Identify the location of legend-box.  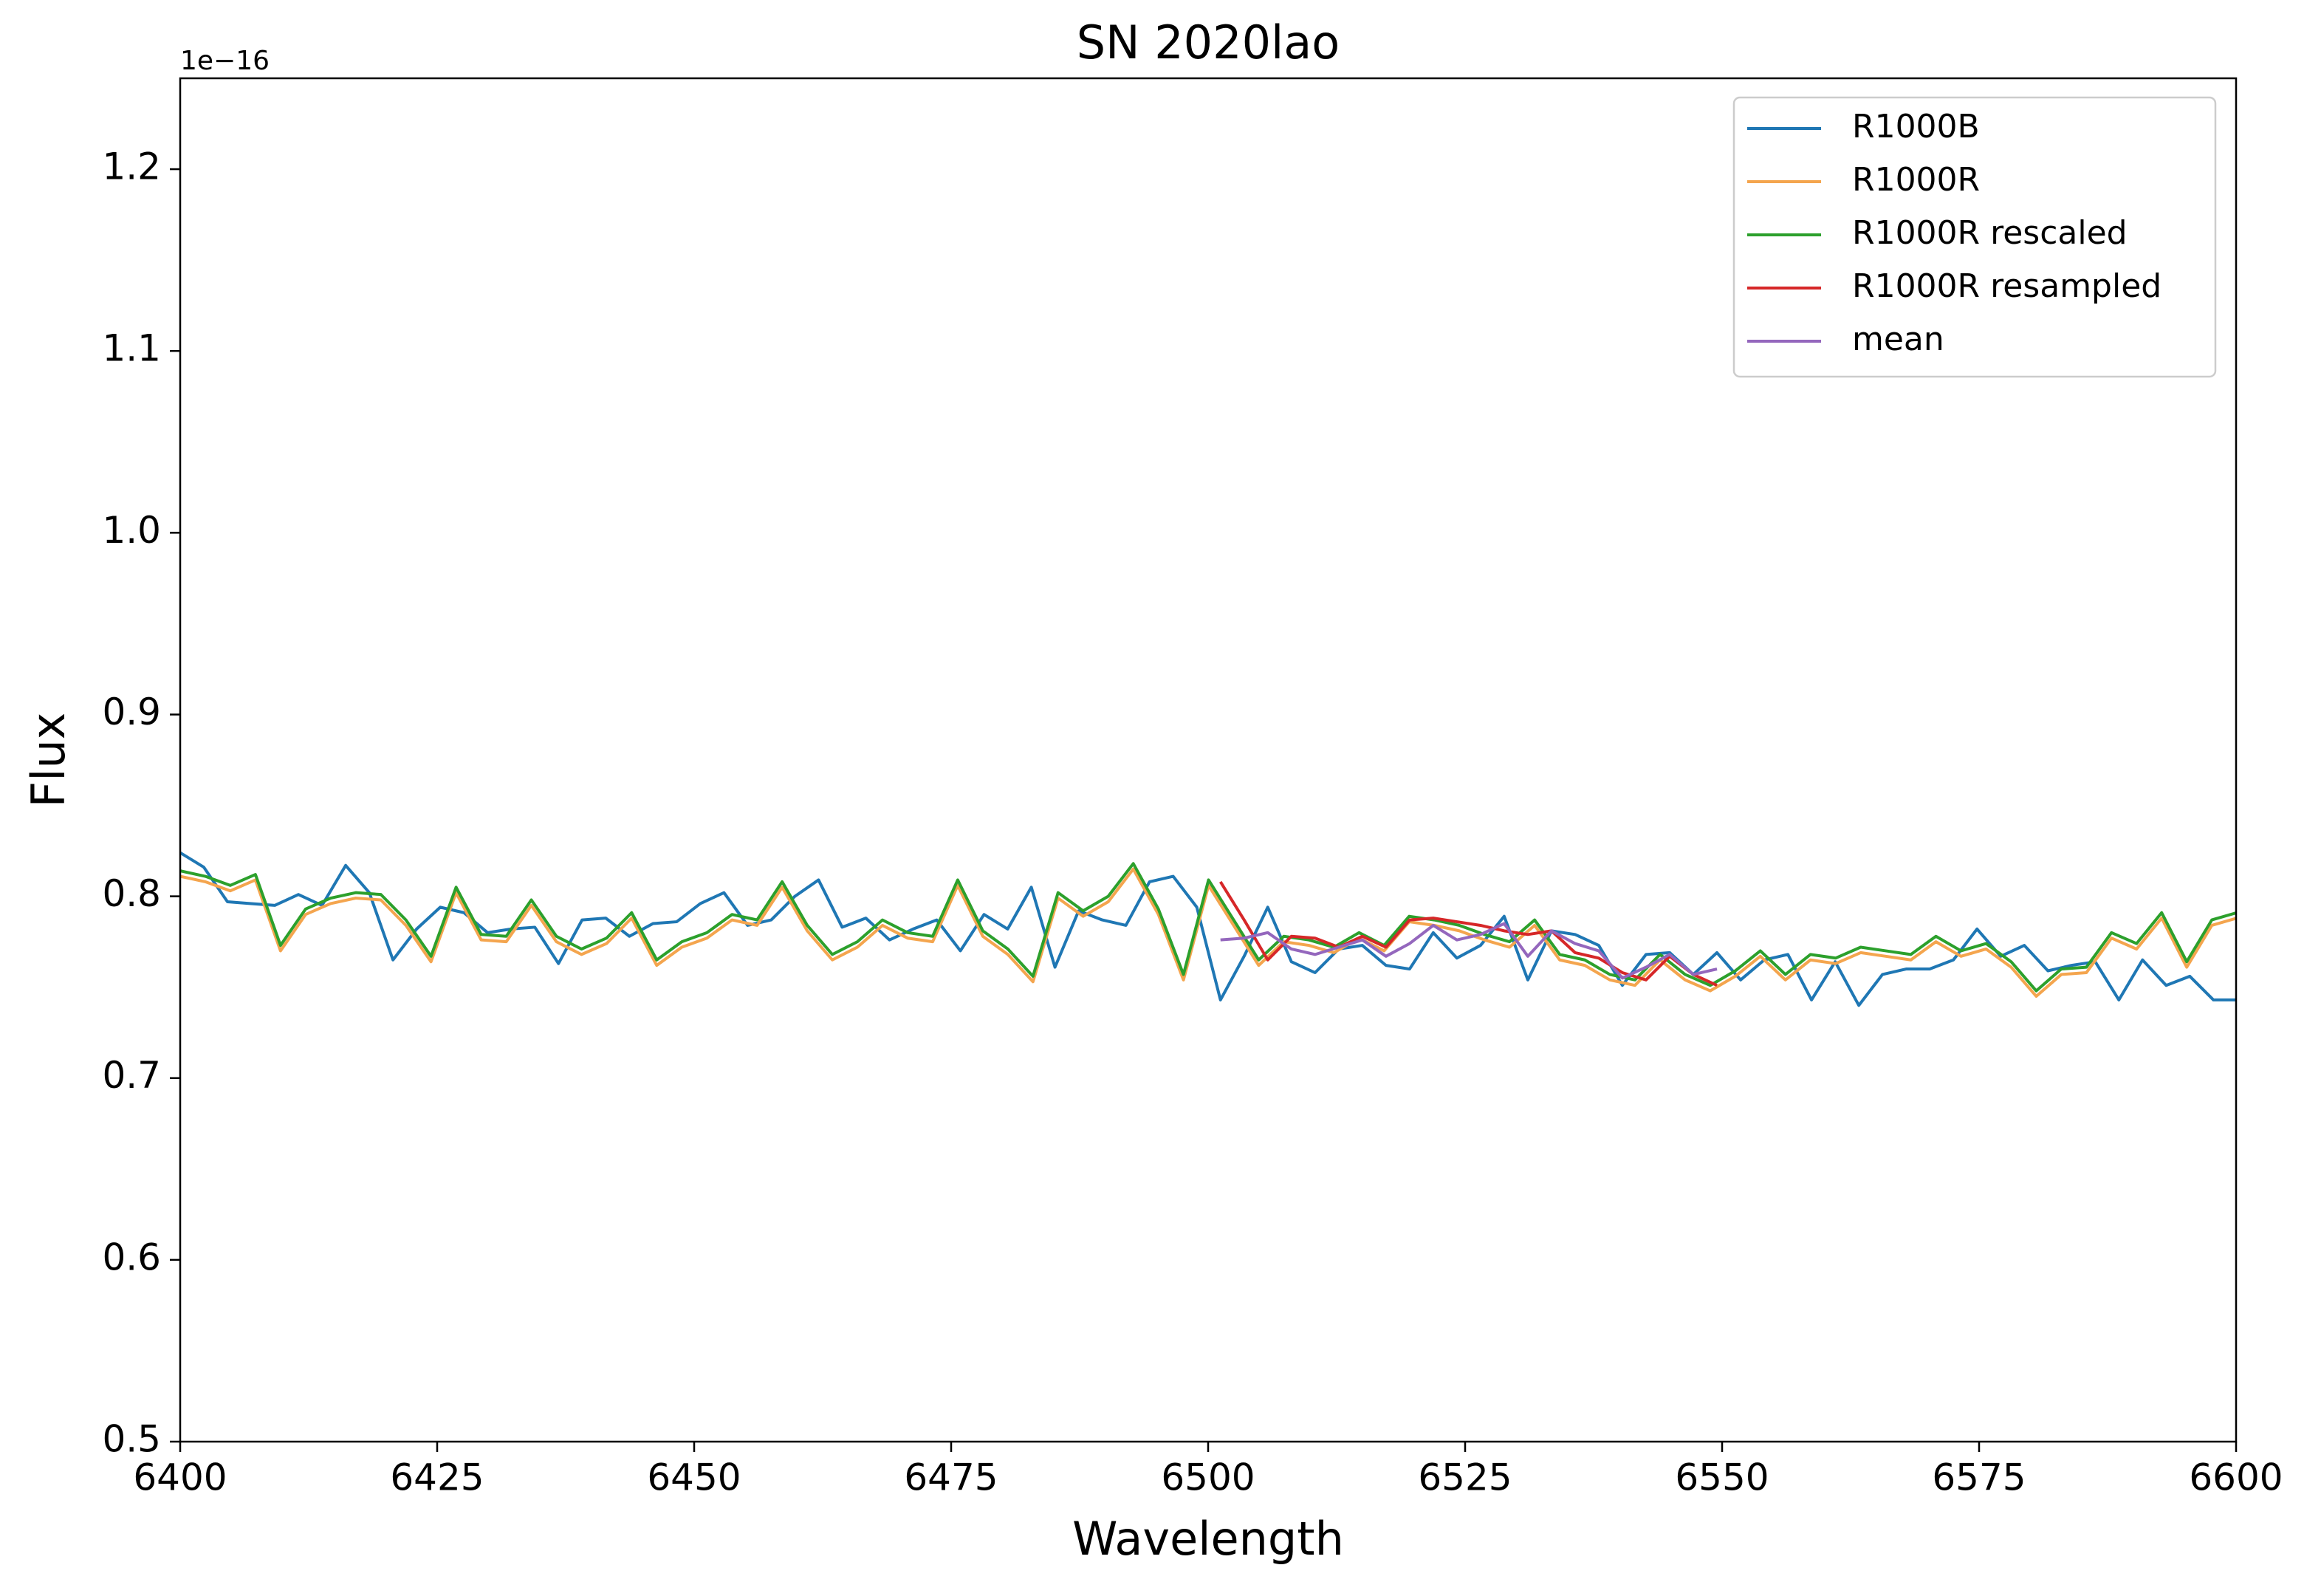
(1974, 237).